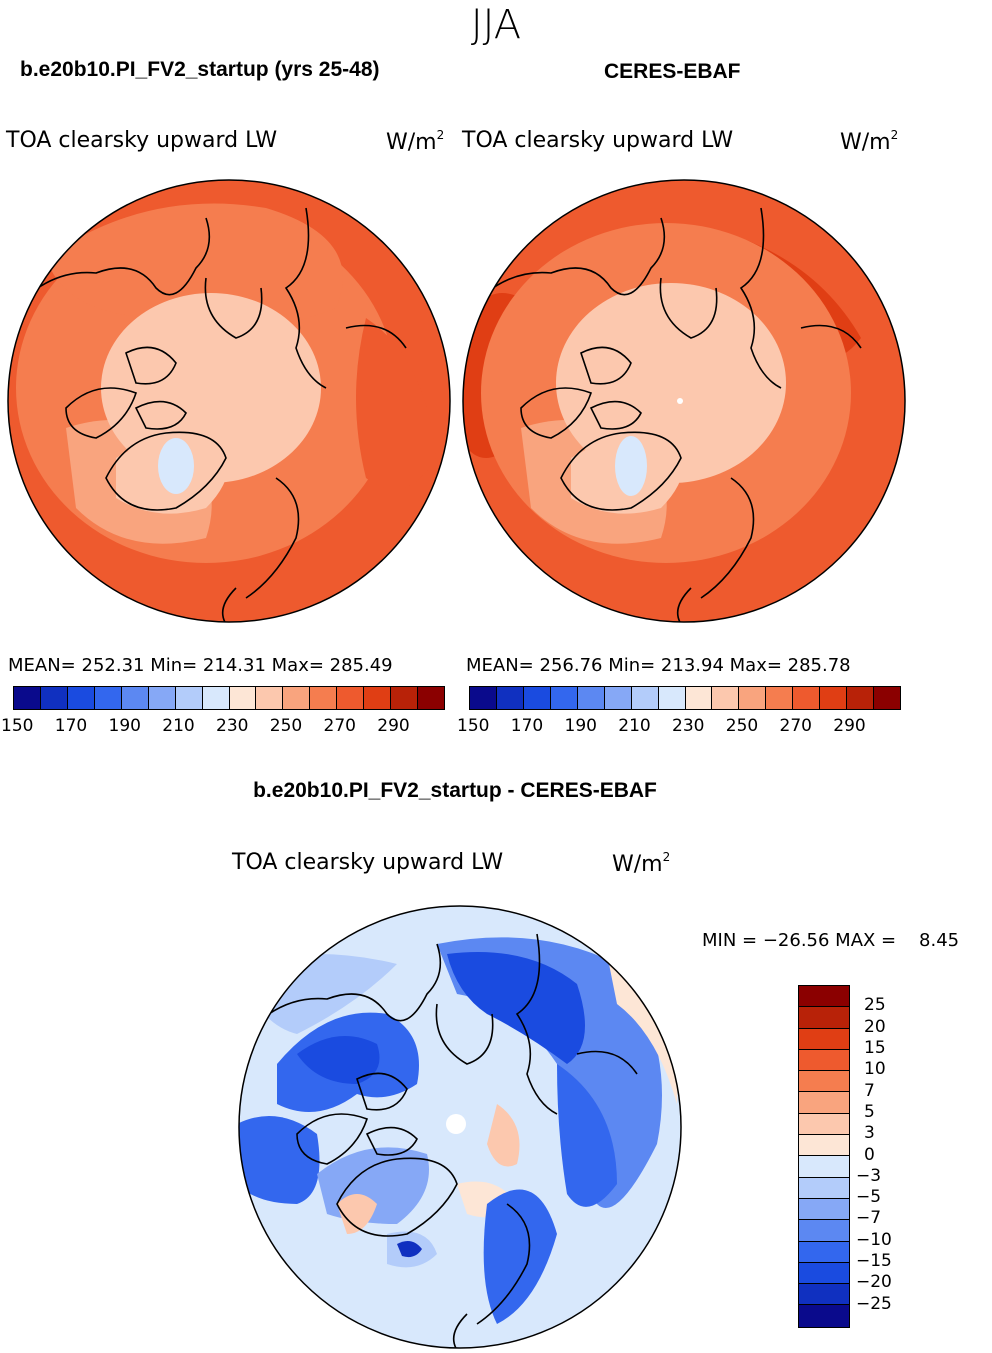 The height and width of the screenshot is (1353, 992). Describe the element at coordinates (869, 1154) in the screenshot. I see `colorbar-tick-label: 0` at that location.